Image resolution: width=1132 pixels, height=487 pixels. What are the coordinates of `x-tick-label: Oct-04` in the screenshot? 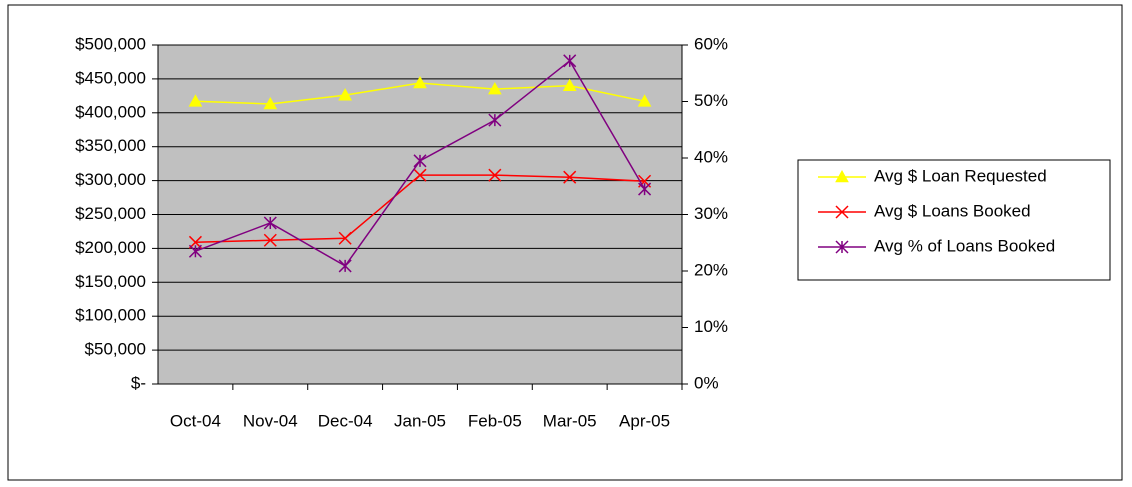 It's located at (195, 420).